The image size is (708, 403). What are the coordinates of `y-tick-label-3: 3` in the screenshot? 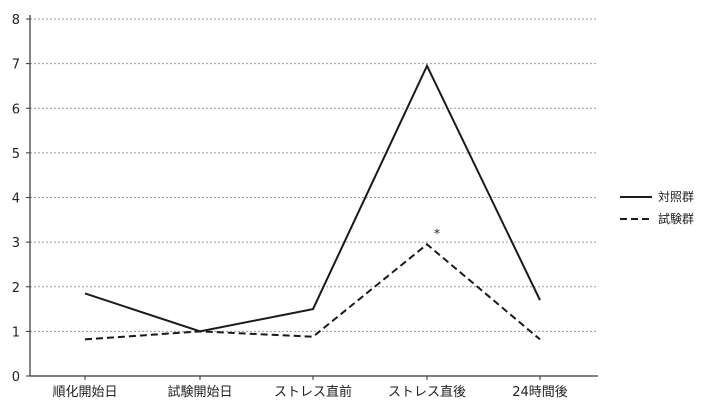 It's located at (16, 243).